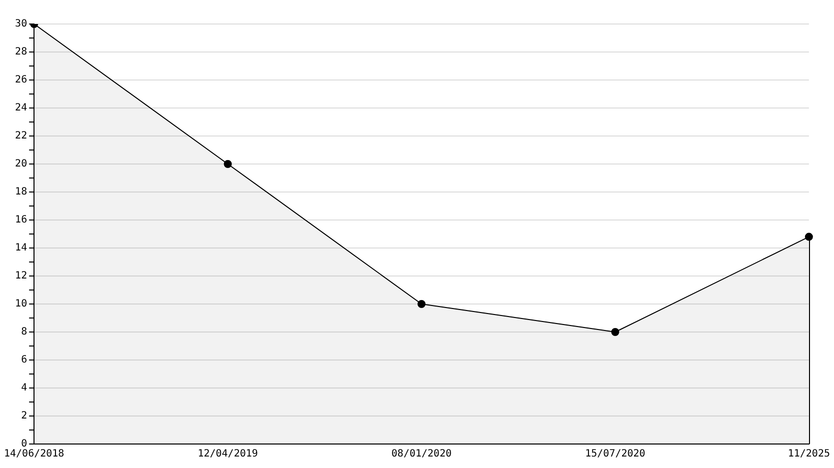 This screenshot has width=834, height=468. I want to click on x-tick-label: 12/04/2019, so click(228, 454).